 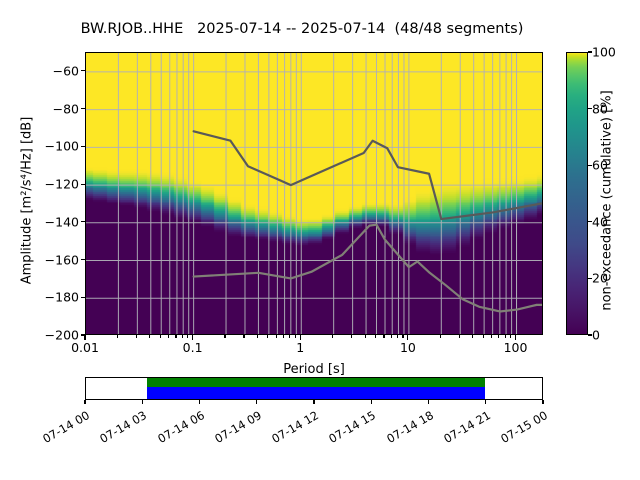 I want to click on coverage-tick-label: 07-14 06, so click(x=180, y=427).